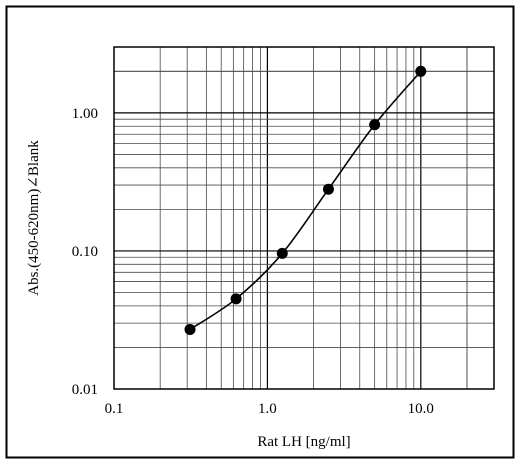 The height and width of the screenshot is (464, 520). I want to click on y-tick-label: 0.10, so click(85, 252).